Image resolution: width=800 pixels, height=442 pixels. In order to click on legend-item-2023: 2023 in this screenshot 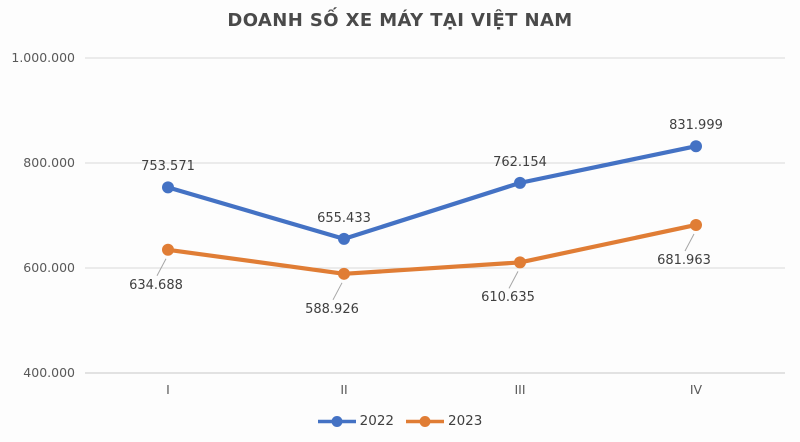, I will do `click(444, 421)`.